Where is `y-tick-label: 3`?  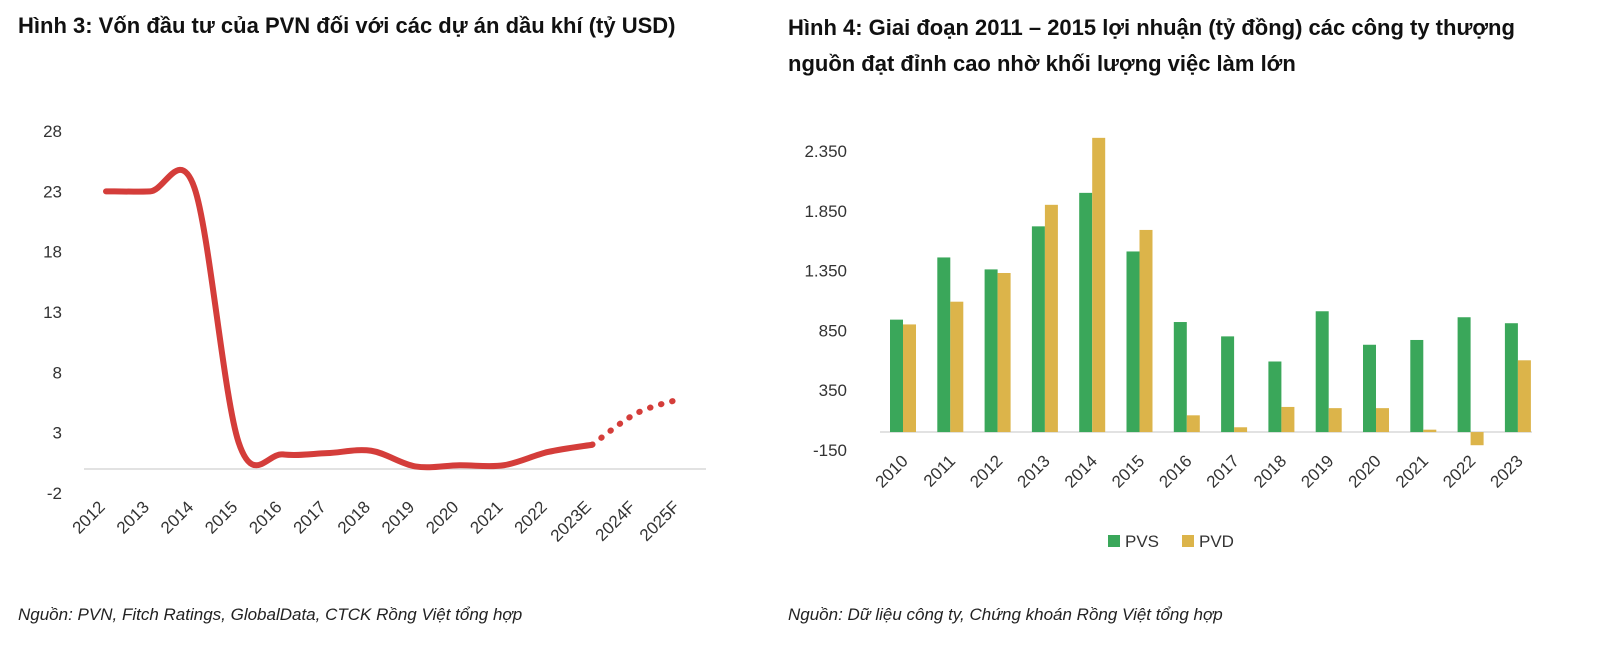
y-tick-label: 3 is located at coordinates (57, 433).